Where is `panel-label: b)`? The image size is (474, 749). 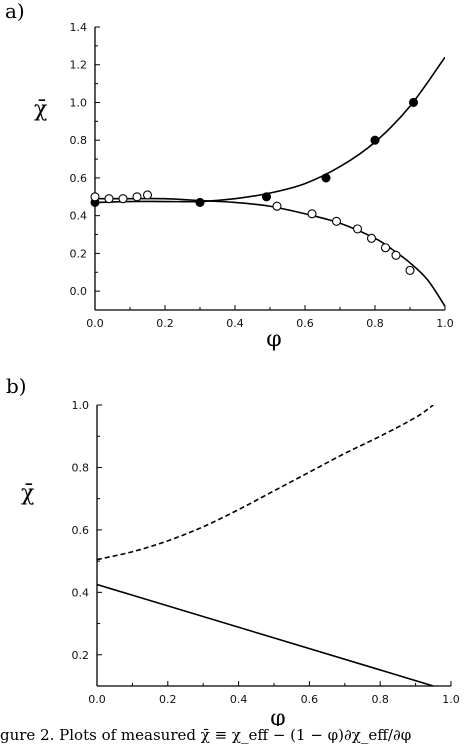
panel-label: b) is located at coordinates (16, 386).